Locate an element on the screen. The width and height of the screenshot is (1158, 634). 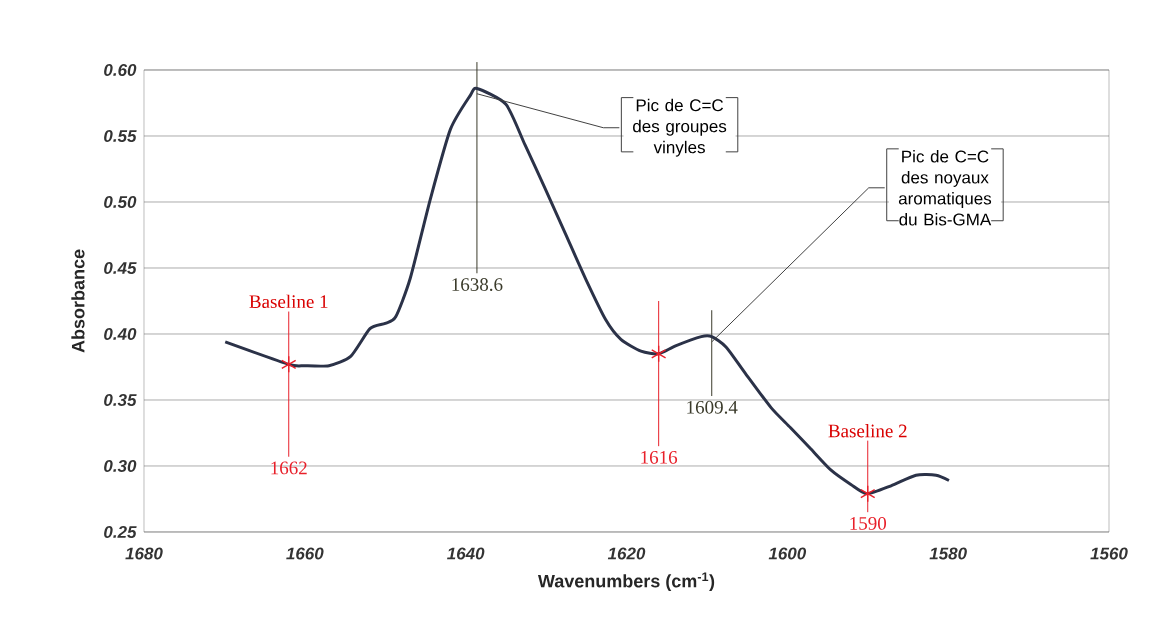
x-axis-title: Wavenumbers (cm$^{-1}$) is located at coordinates (626, 582).